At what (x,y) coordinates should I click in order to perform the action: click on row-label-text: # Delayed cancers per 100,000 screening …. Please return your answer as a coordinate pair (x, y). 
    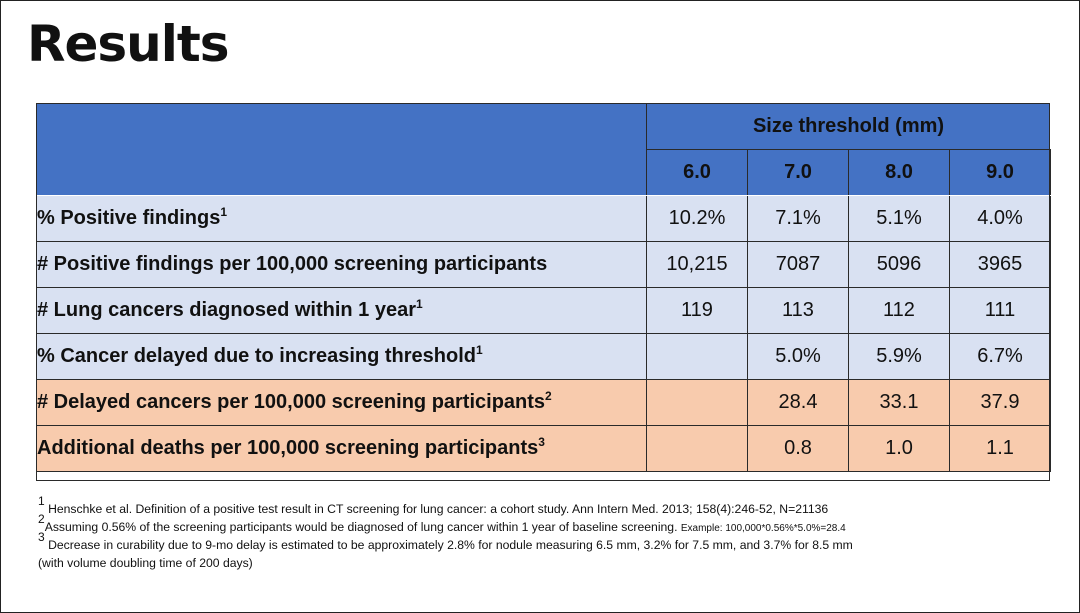
    Looking at the image, I should click on (291, 402).